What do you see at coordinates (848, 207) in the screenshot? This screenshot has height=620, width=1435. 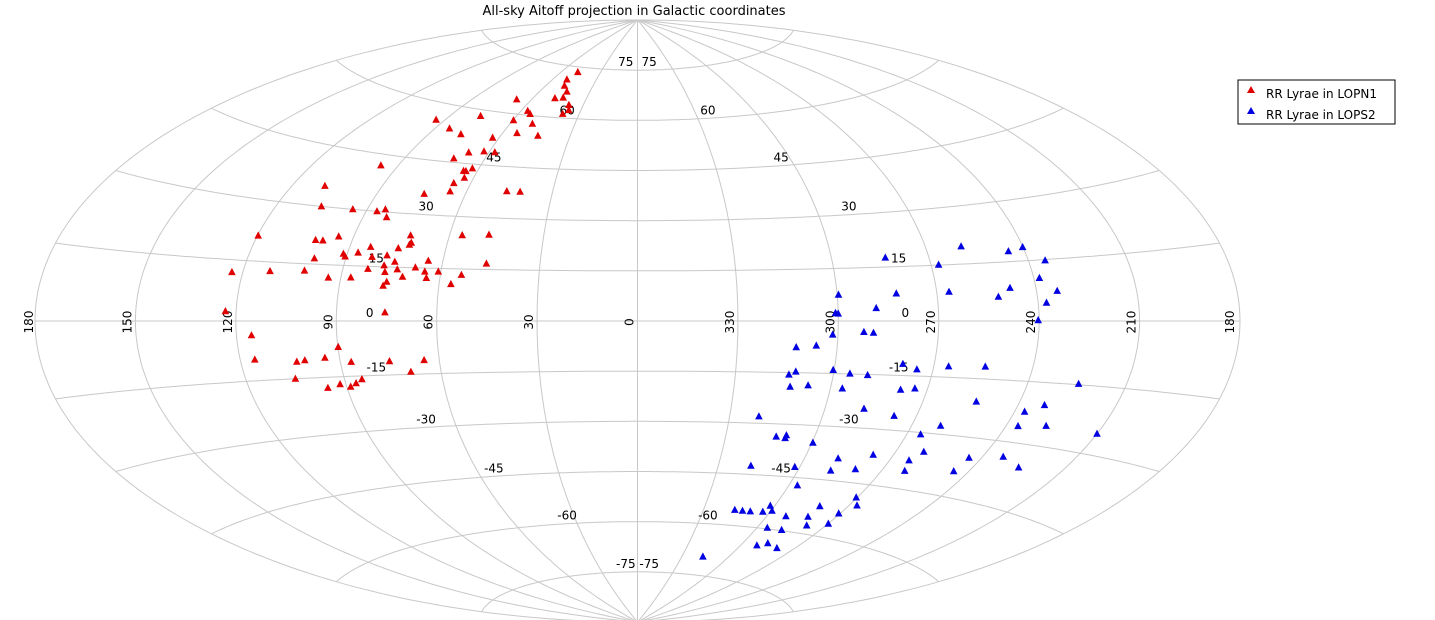 I see `latitude-tick-label: 30` at bounding box center [848, 207].